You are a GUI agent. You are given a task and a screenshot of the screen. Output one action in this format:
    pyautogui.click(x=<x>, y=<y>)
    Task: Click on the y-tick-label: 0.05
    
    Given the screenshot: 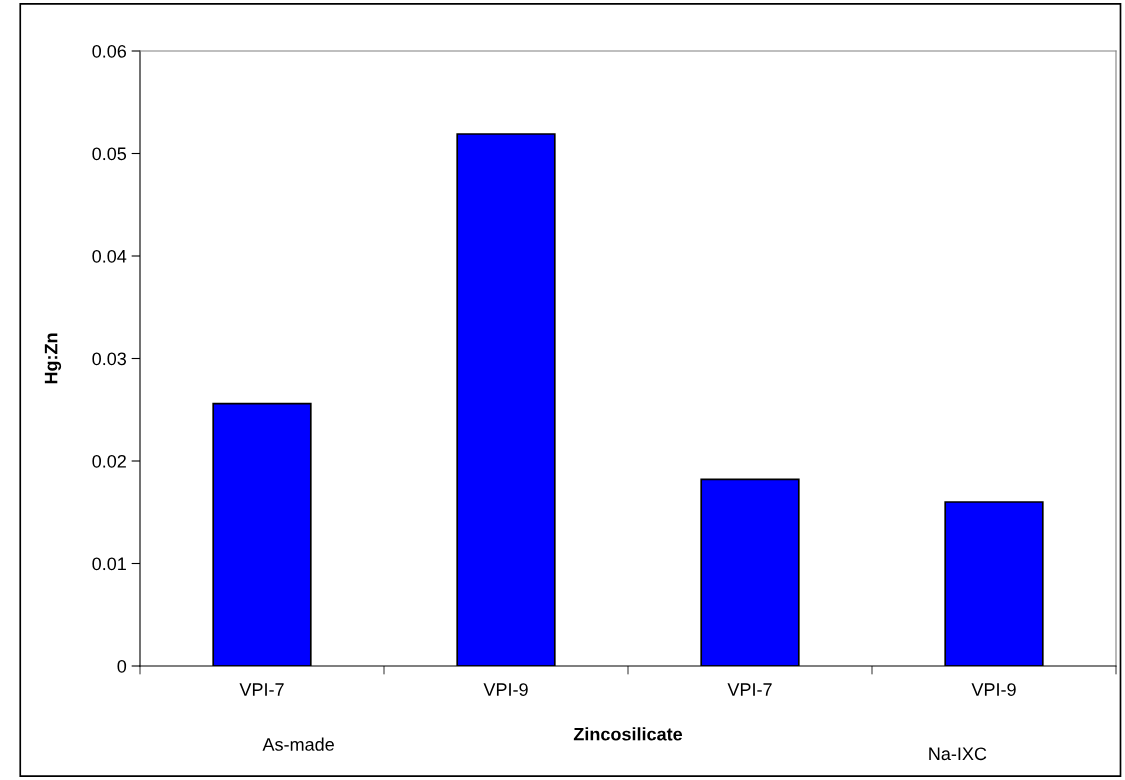 What is the action you would take?
    pyautogui.click(x=109, y=154)
    